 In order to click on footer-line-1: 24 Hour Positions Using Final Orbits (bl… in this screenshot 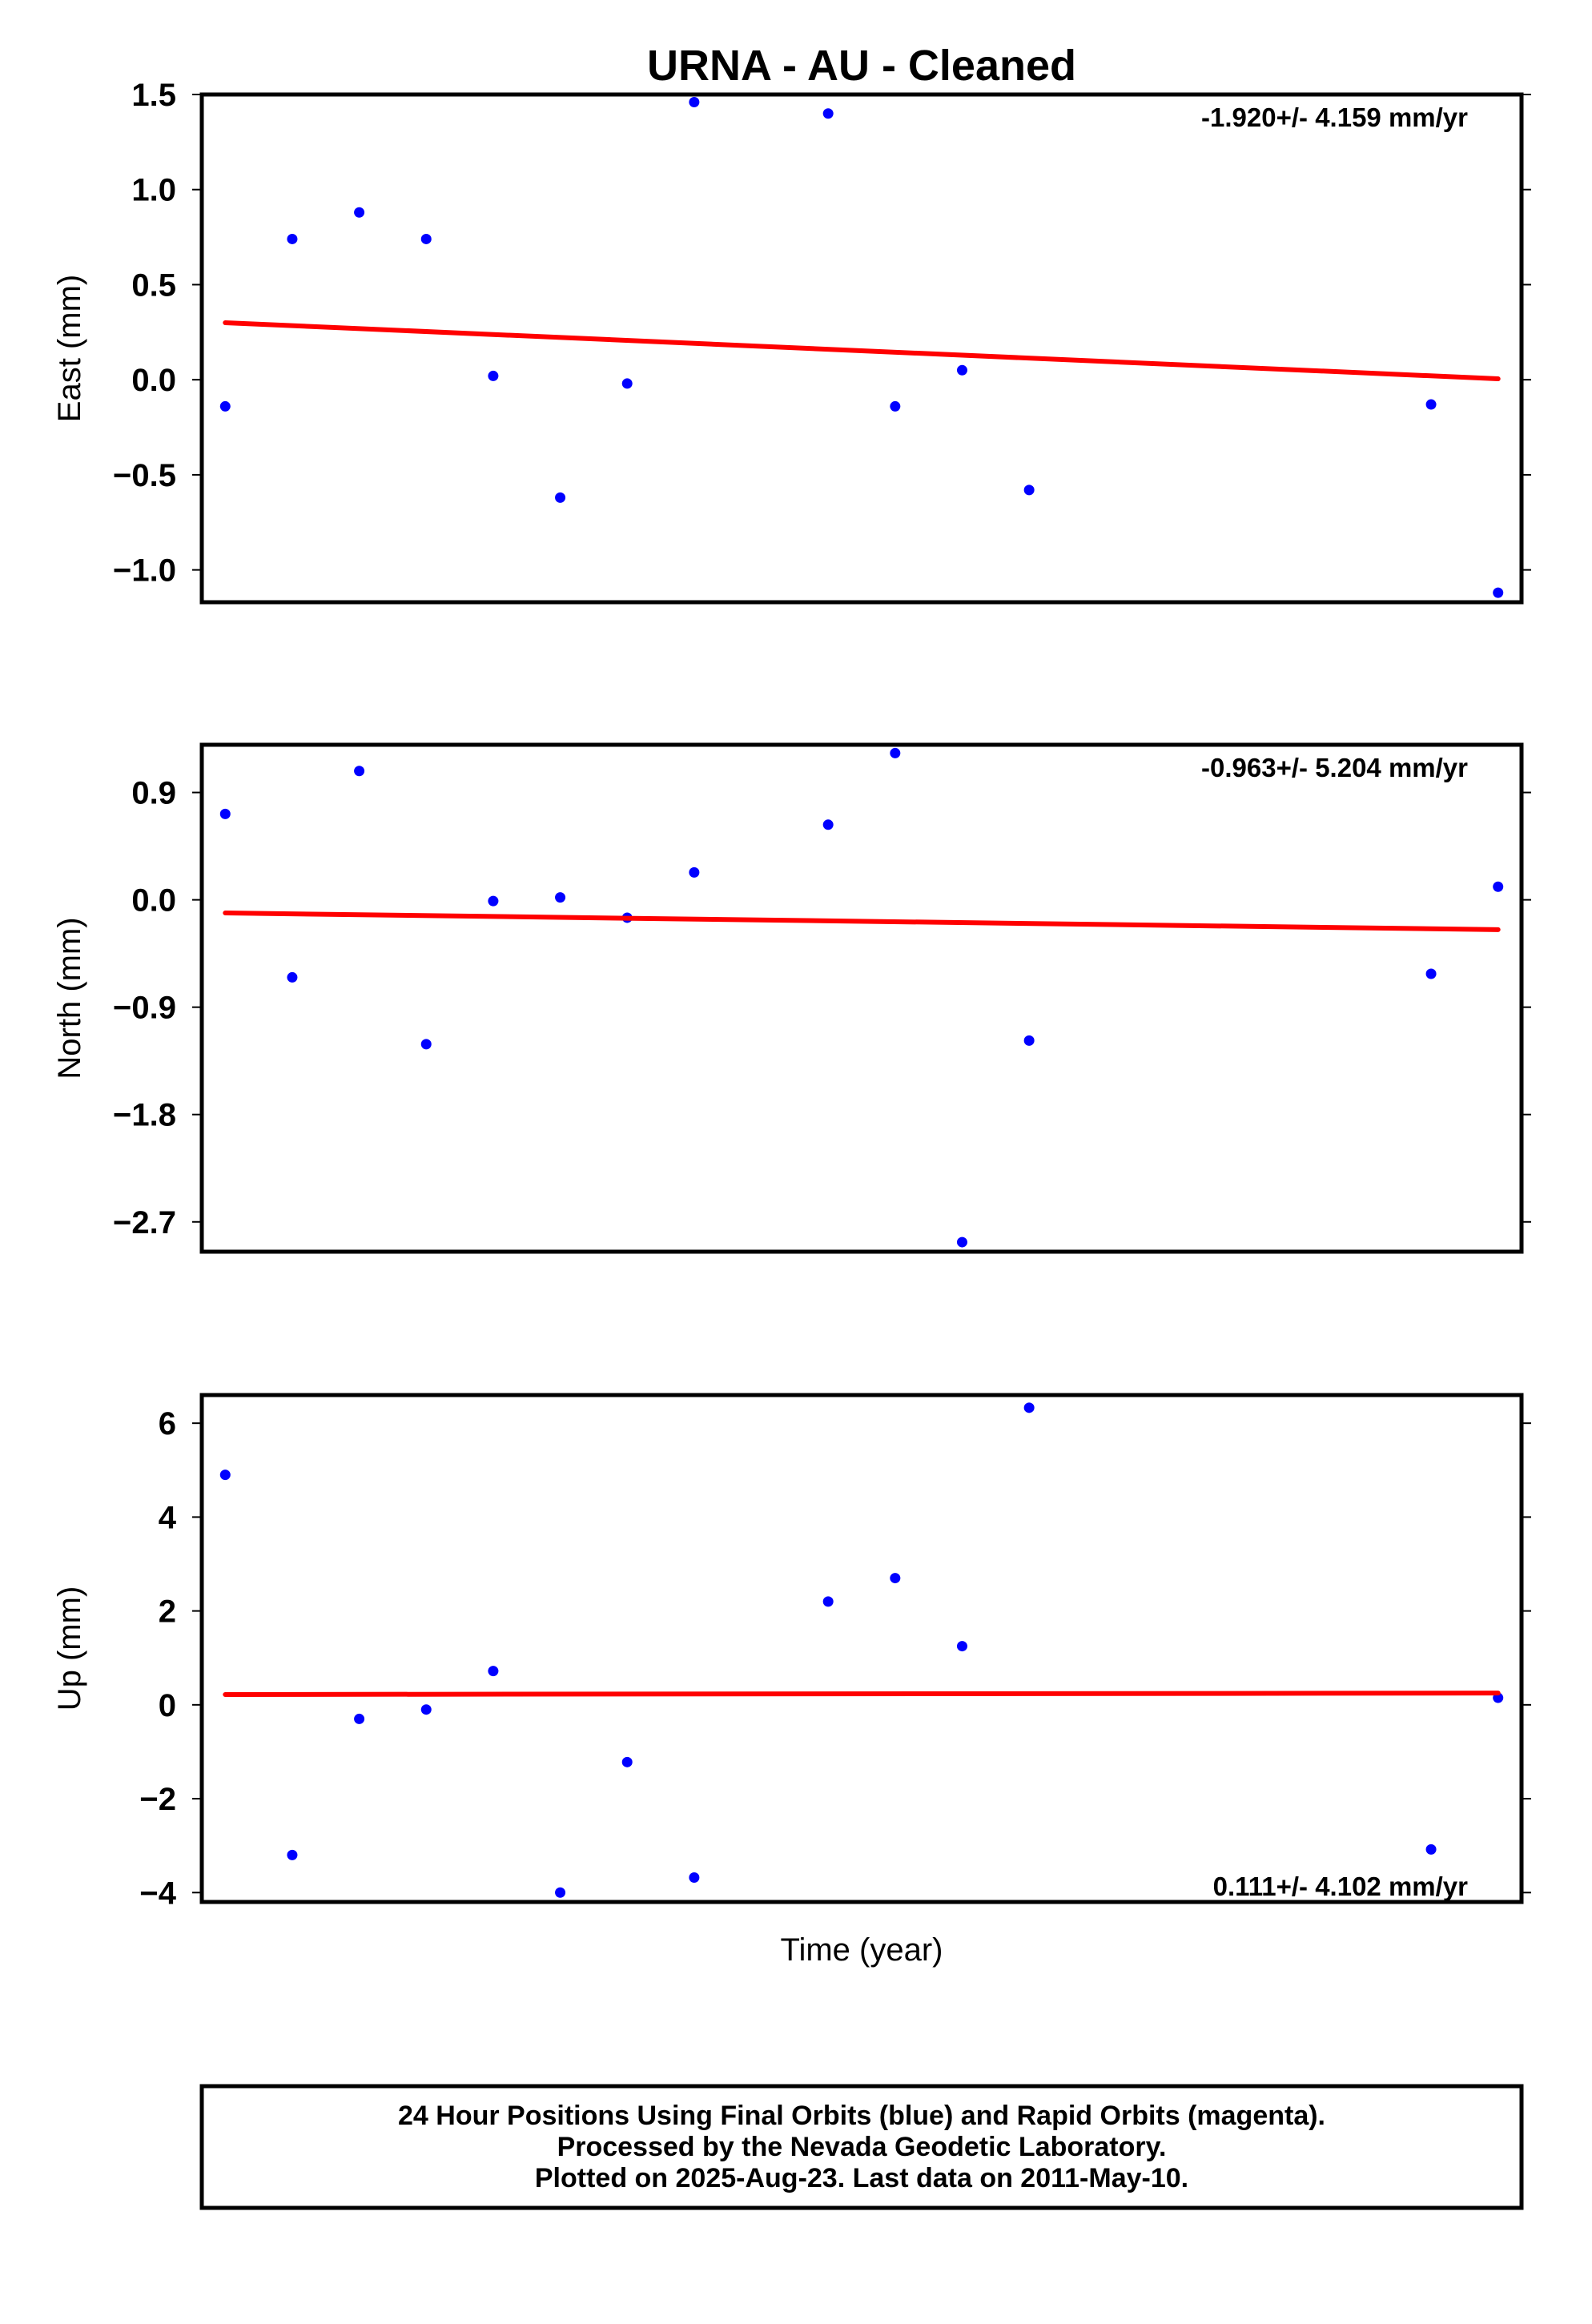, I will do `click(861, 2116)`.